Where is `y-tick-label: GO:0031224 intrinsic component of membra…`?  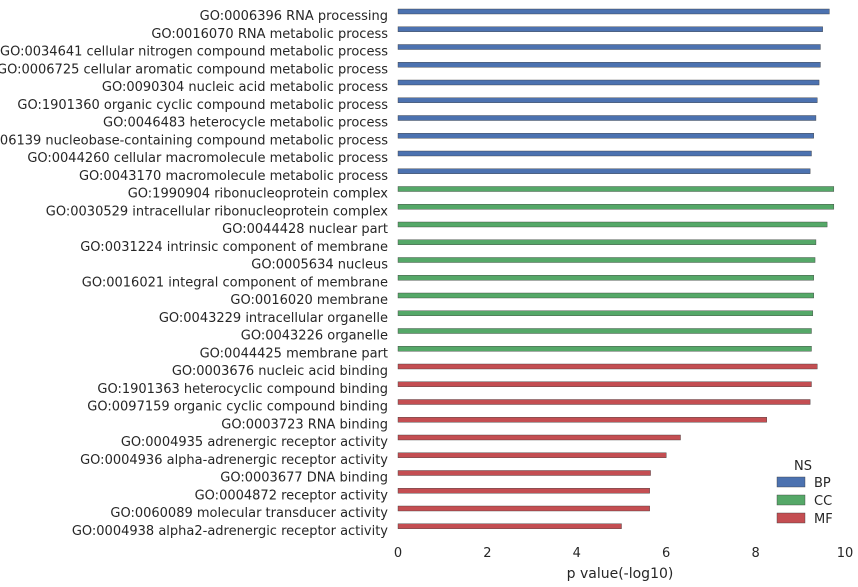
y-tick-label: GO:0031224 intrinsic component of membra… is located at coordinates (234, 247).